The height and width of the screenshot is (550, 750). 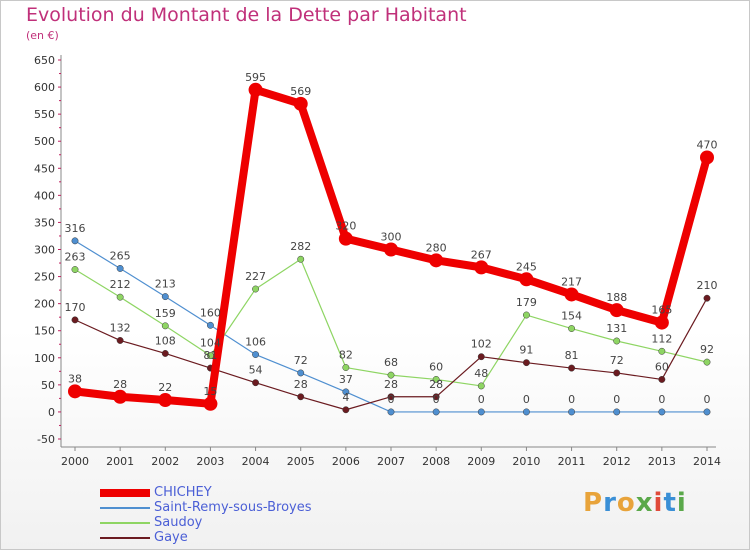 I want to click on data-label: 92, so click(x=707, y=349).